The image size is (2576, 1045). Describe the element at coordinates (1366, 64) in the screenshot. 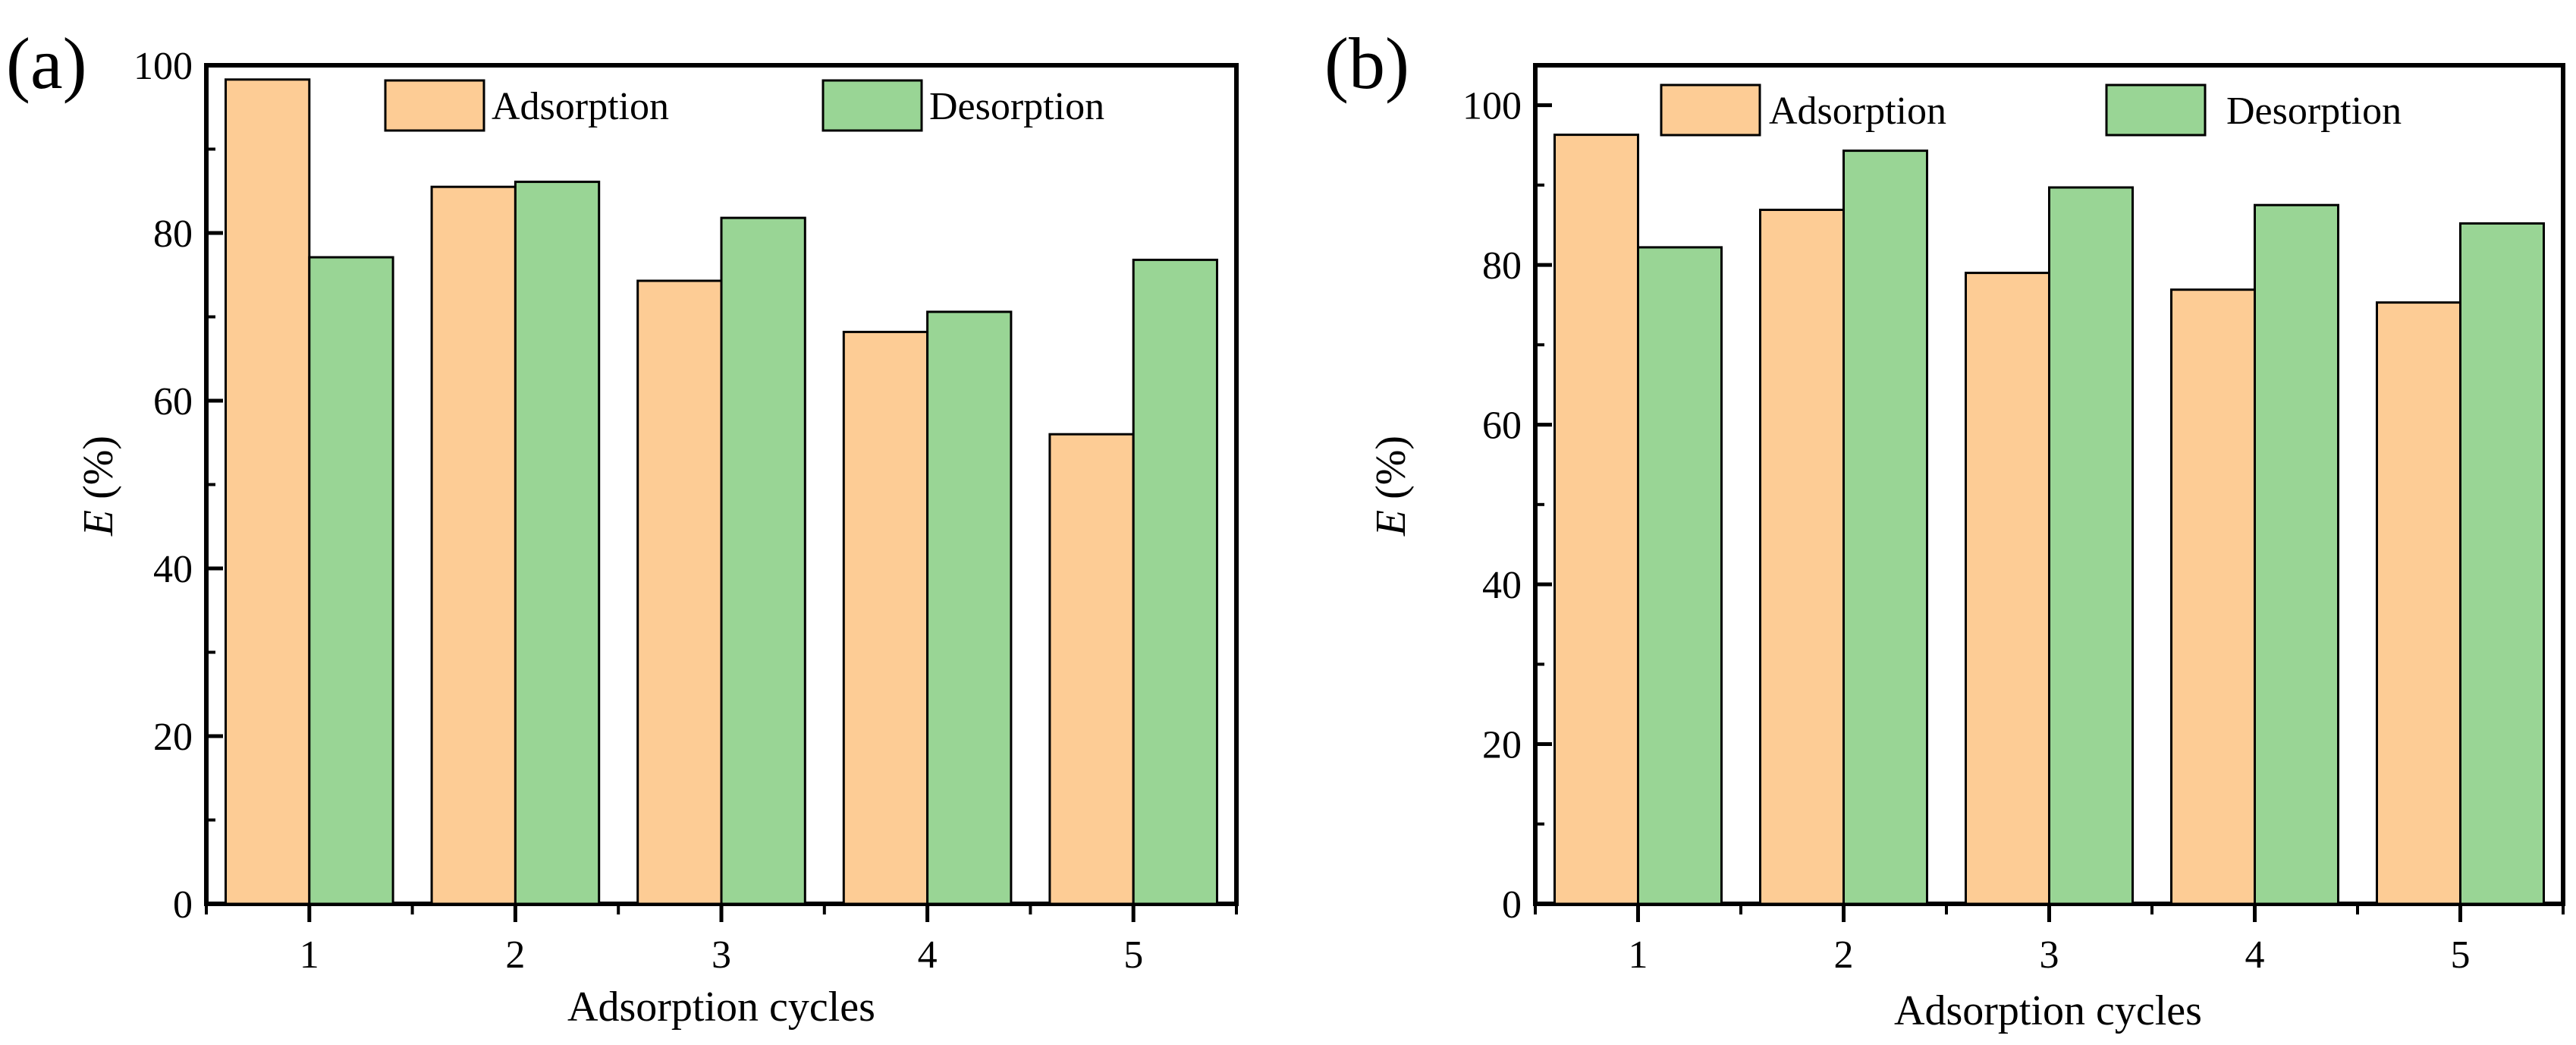

I see `panel-label: (b)` at that location.